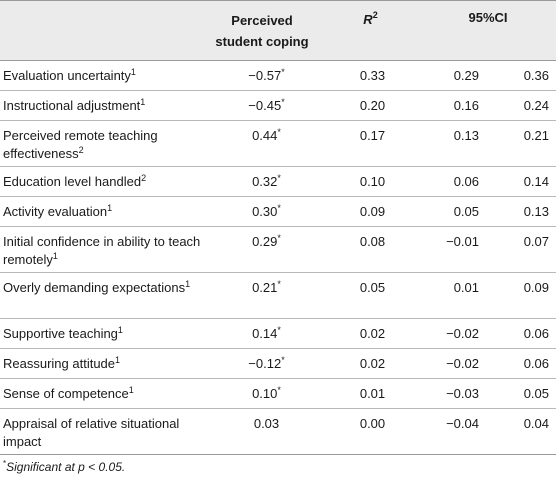 This screenshot has width=556, height=485. I want to click on coefficient-cell: −0.57*, so click(262, 75).